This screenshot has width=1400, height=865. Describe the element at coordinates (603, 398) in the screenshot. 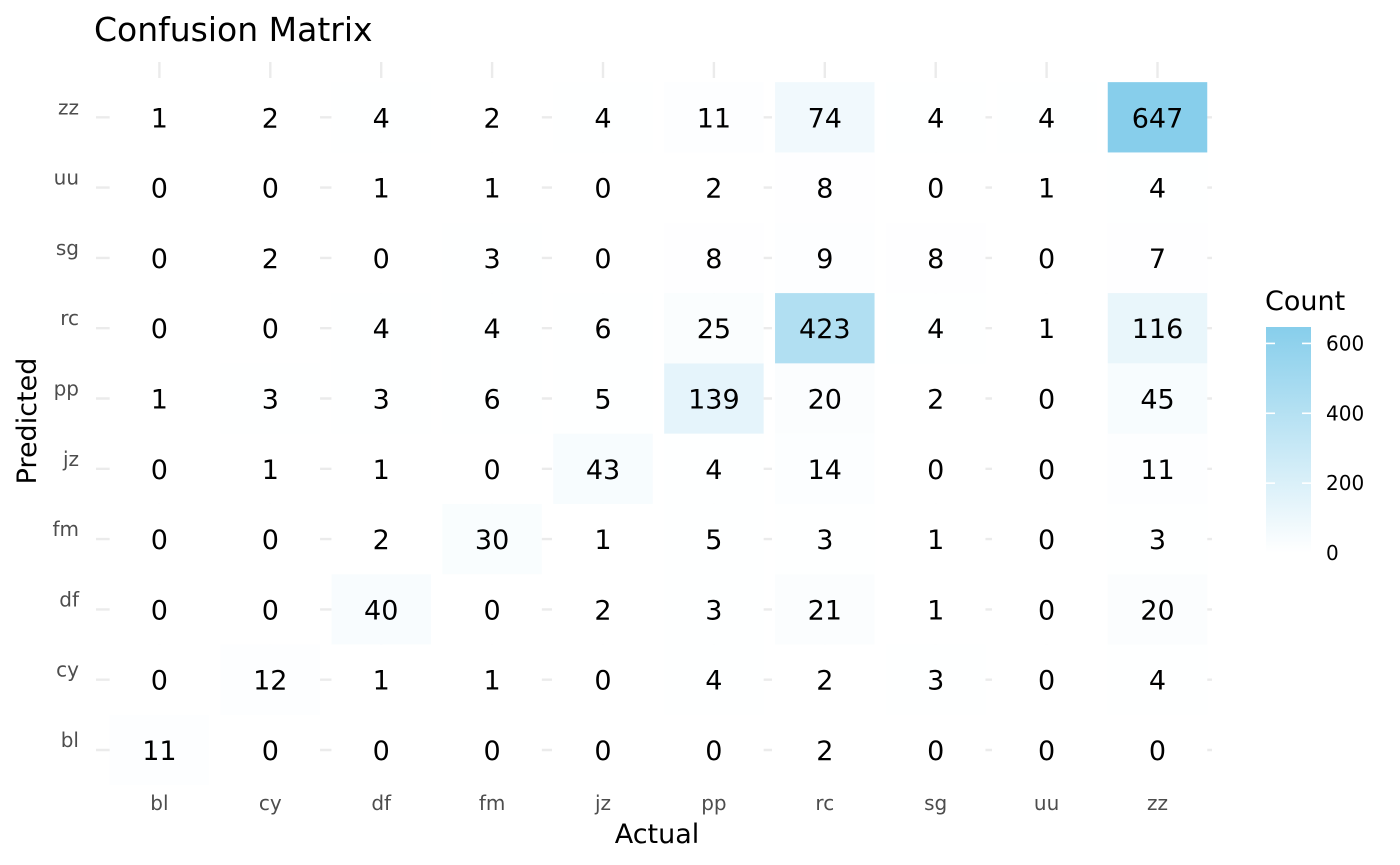

I see `heatmap-cell-pp-jz` at that location.